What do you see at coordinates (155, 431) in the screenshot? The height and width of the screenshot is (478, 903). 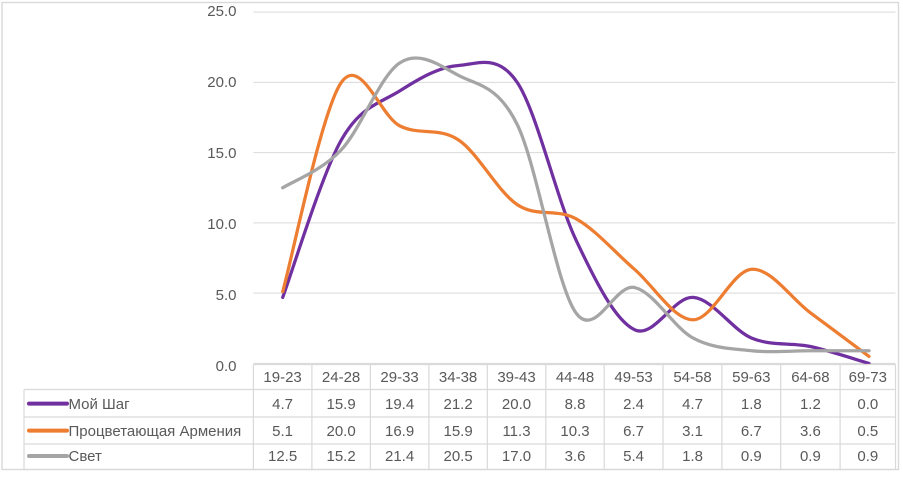 I see `svg-text: Процветающая Армения` at bounding box center [155, 431].